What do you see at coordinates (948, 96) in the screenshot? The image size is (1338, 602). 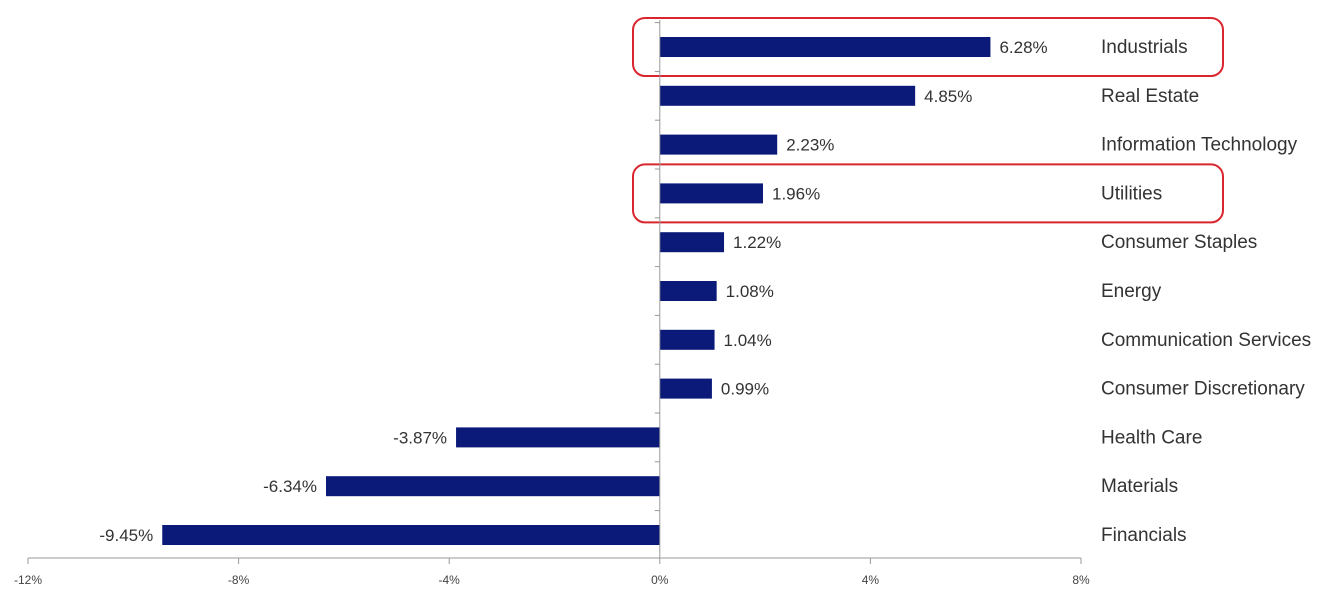 I see `value-label-real-estate: 4.85%` at bounding box center [948, 96].